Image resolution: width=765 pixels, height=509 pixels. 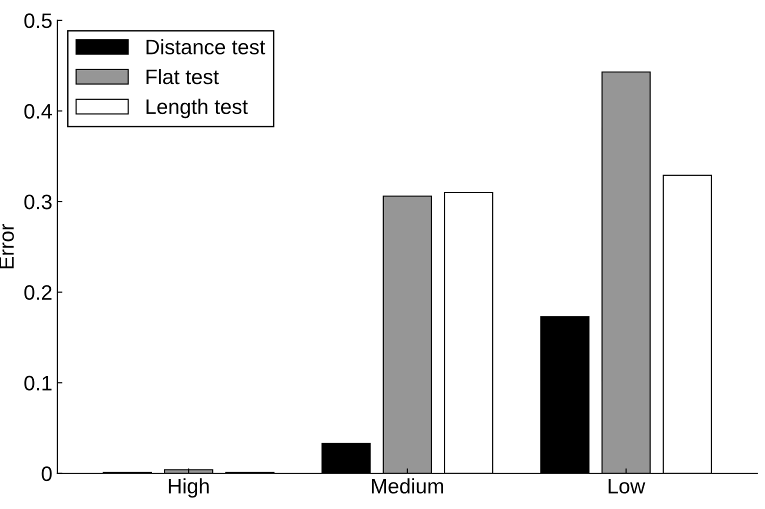 What do you see at coordinates (408, 486) in the screenshot?
I see `x-tick-label: Medium` at bounding box center [408, 486].